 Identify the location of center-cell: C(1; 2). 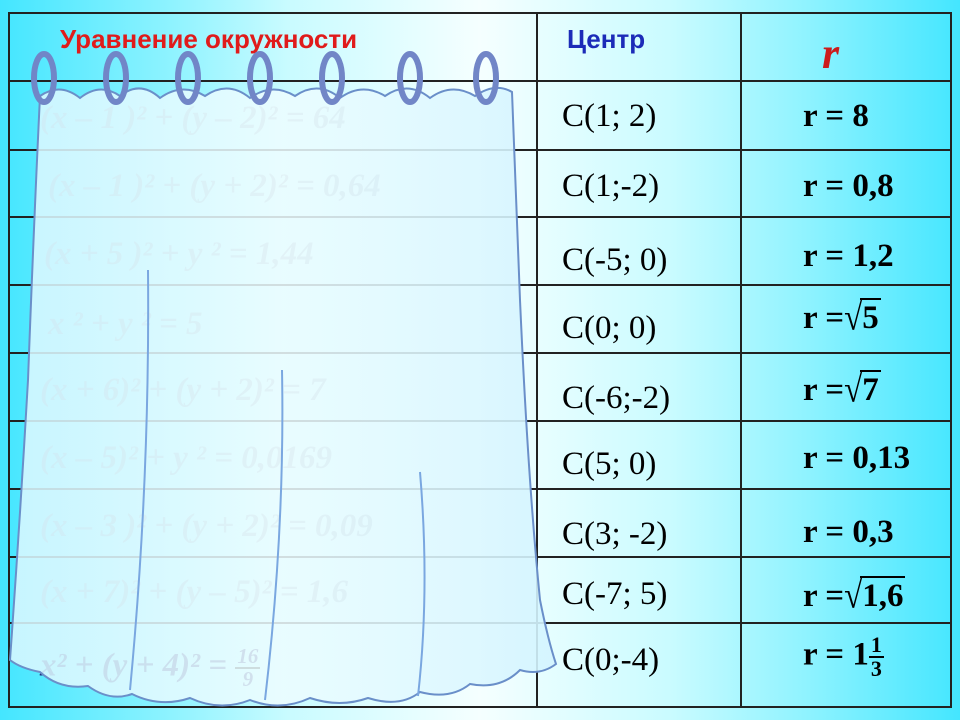
(609, 116).